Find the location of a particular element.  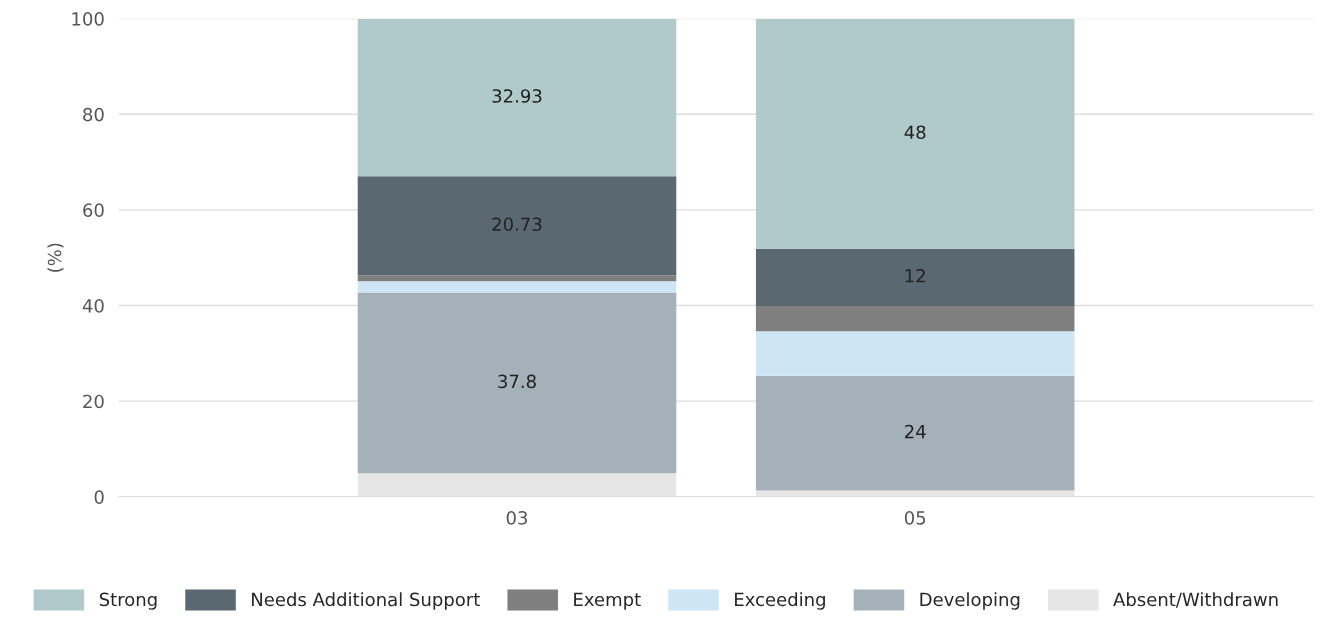

data-label: 20.73 is located at coordinates (517, 224).